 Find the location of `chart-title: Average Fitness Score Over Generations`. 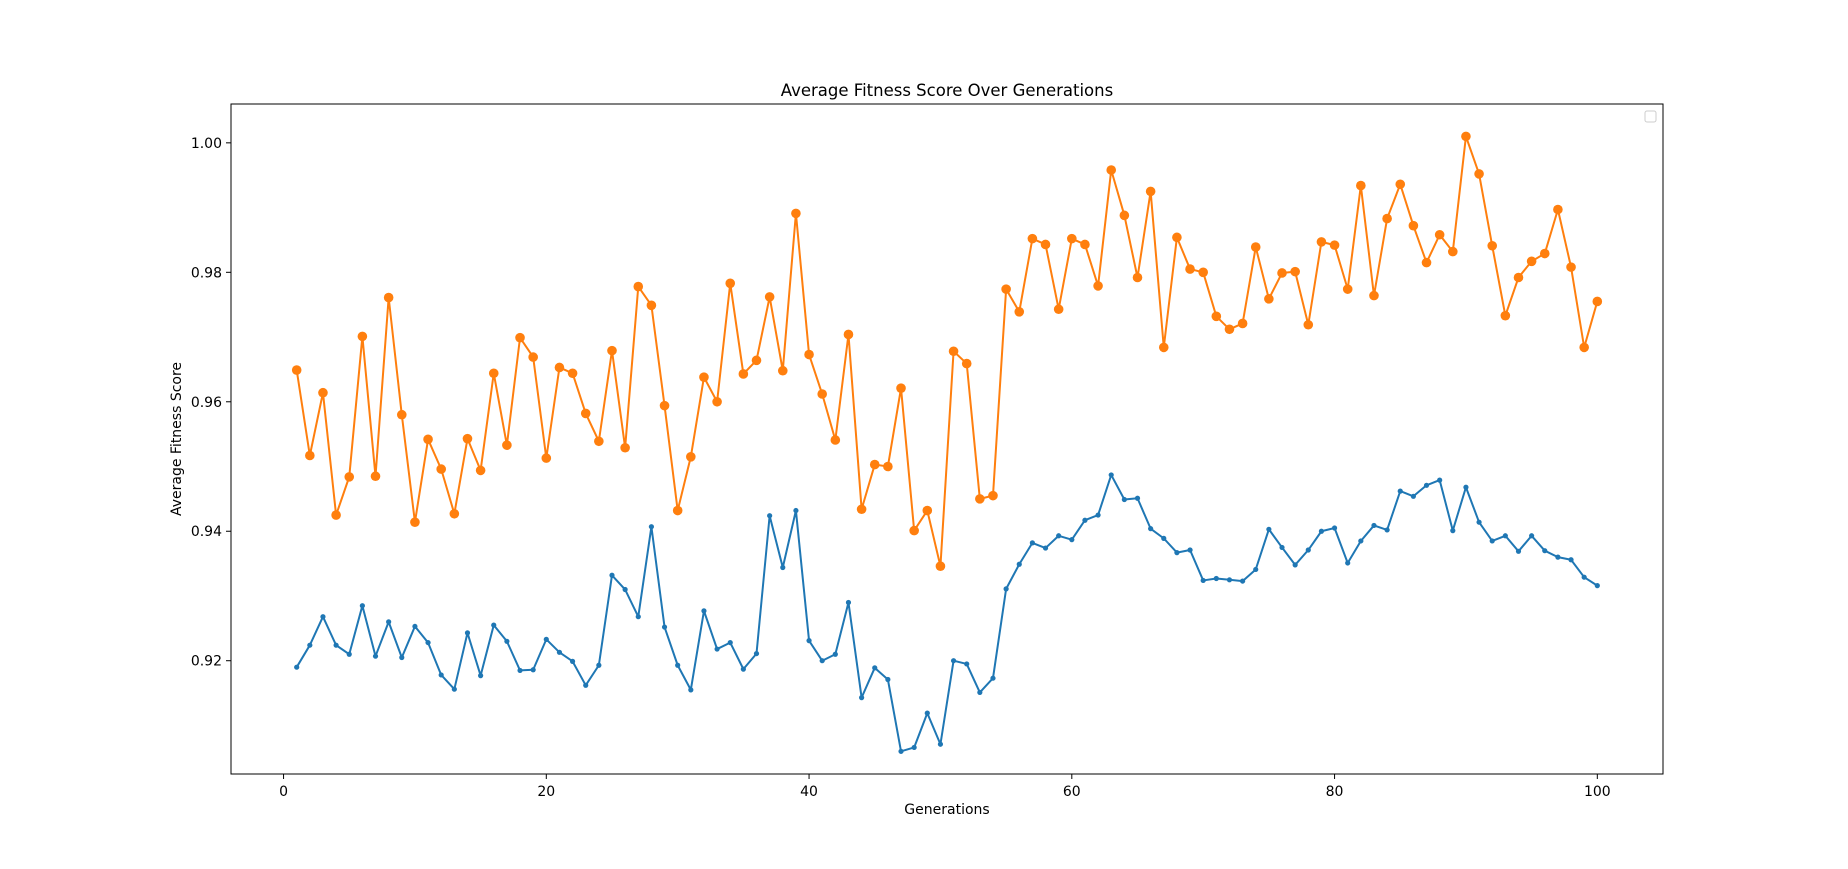

chart-title: Average Fitness Score Over Generations is located at coordinates (947, 90).